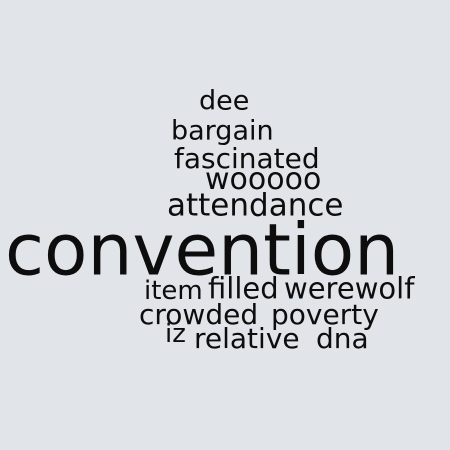 The height and width of the screenshot is (450, 450). I want to click on word-wooooo: wooooo, so click(263, 179).